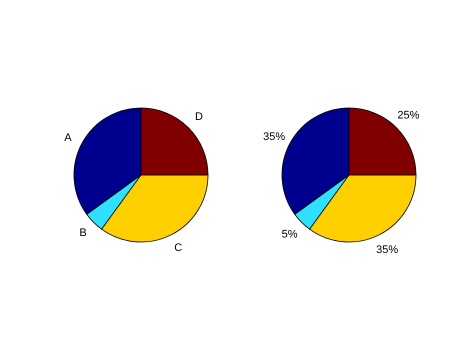 This screenshot has width=474, height=354. What do you see at coordinates (178, 248) in the screenshot?
I see `slice-label: C` at bounding box center [178, 248].